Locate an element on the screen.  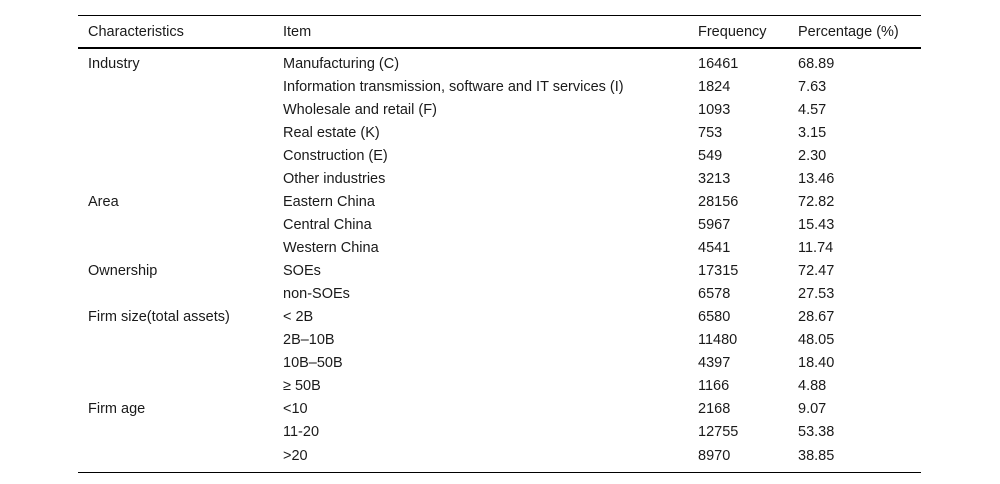
cell-frequency: 1093 is located at coordinates (714, 109).